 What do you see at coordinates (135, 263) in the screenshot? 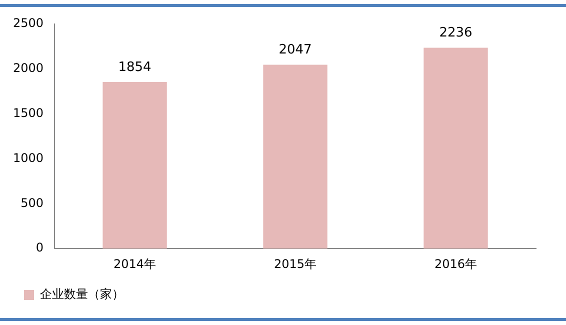
I see `x-tick-label: 2014年` at bounding box center [135, 263].